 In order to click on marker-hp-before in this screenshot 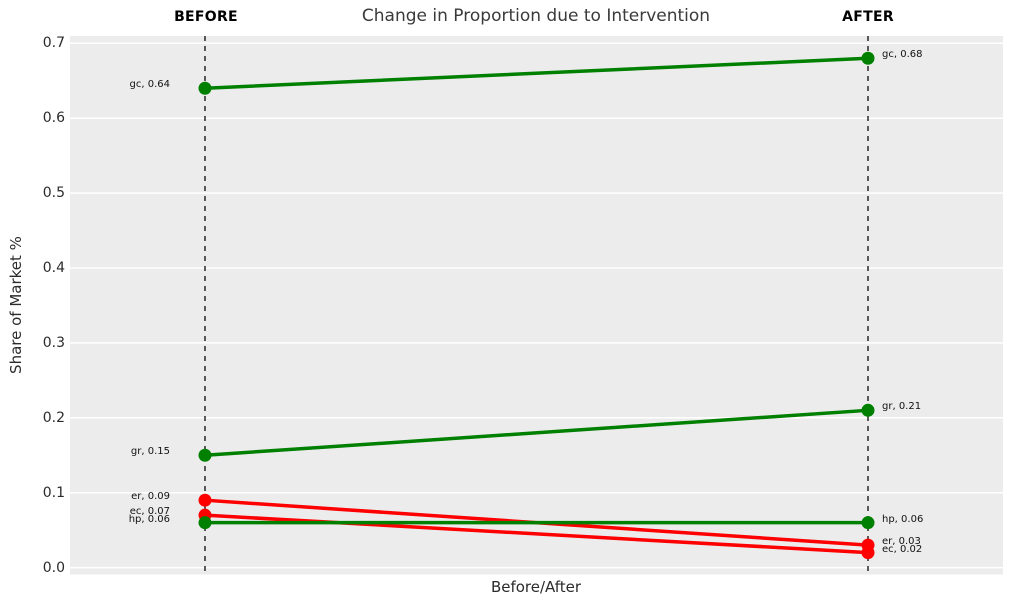, I will do `click(205, 523)`.